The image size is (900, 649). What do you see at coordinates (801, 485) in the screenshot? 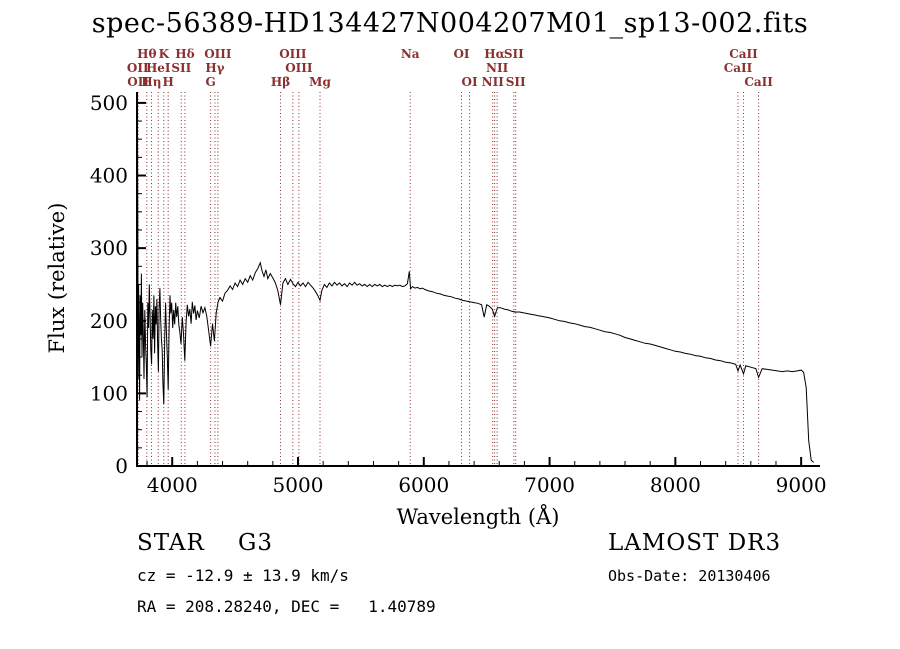
I see `x-axis-tick-label: 9000` at bounding box center [801, 485].